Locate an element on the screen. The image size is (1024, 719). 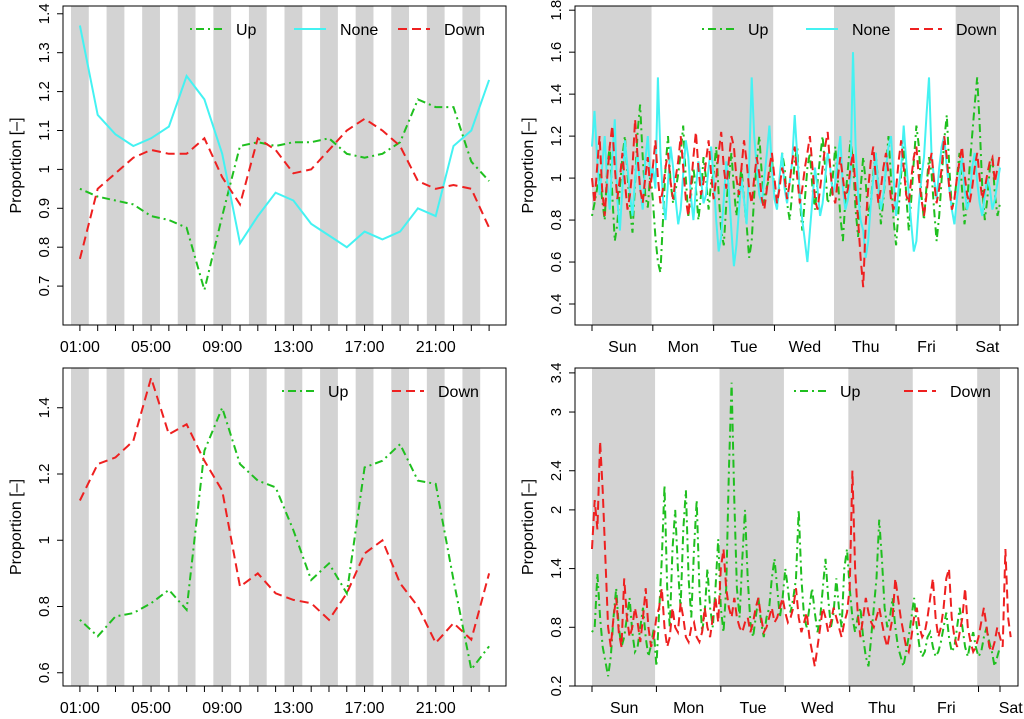
y-tick-label: 1.3 is located at coordinates (44, 52).